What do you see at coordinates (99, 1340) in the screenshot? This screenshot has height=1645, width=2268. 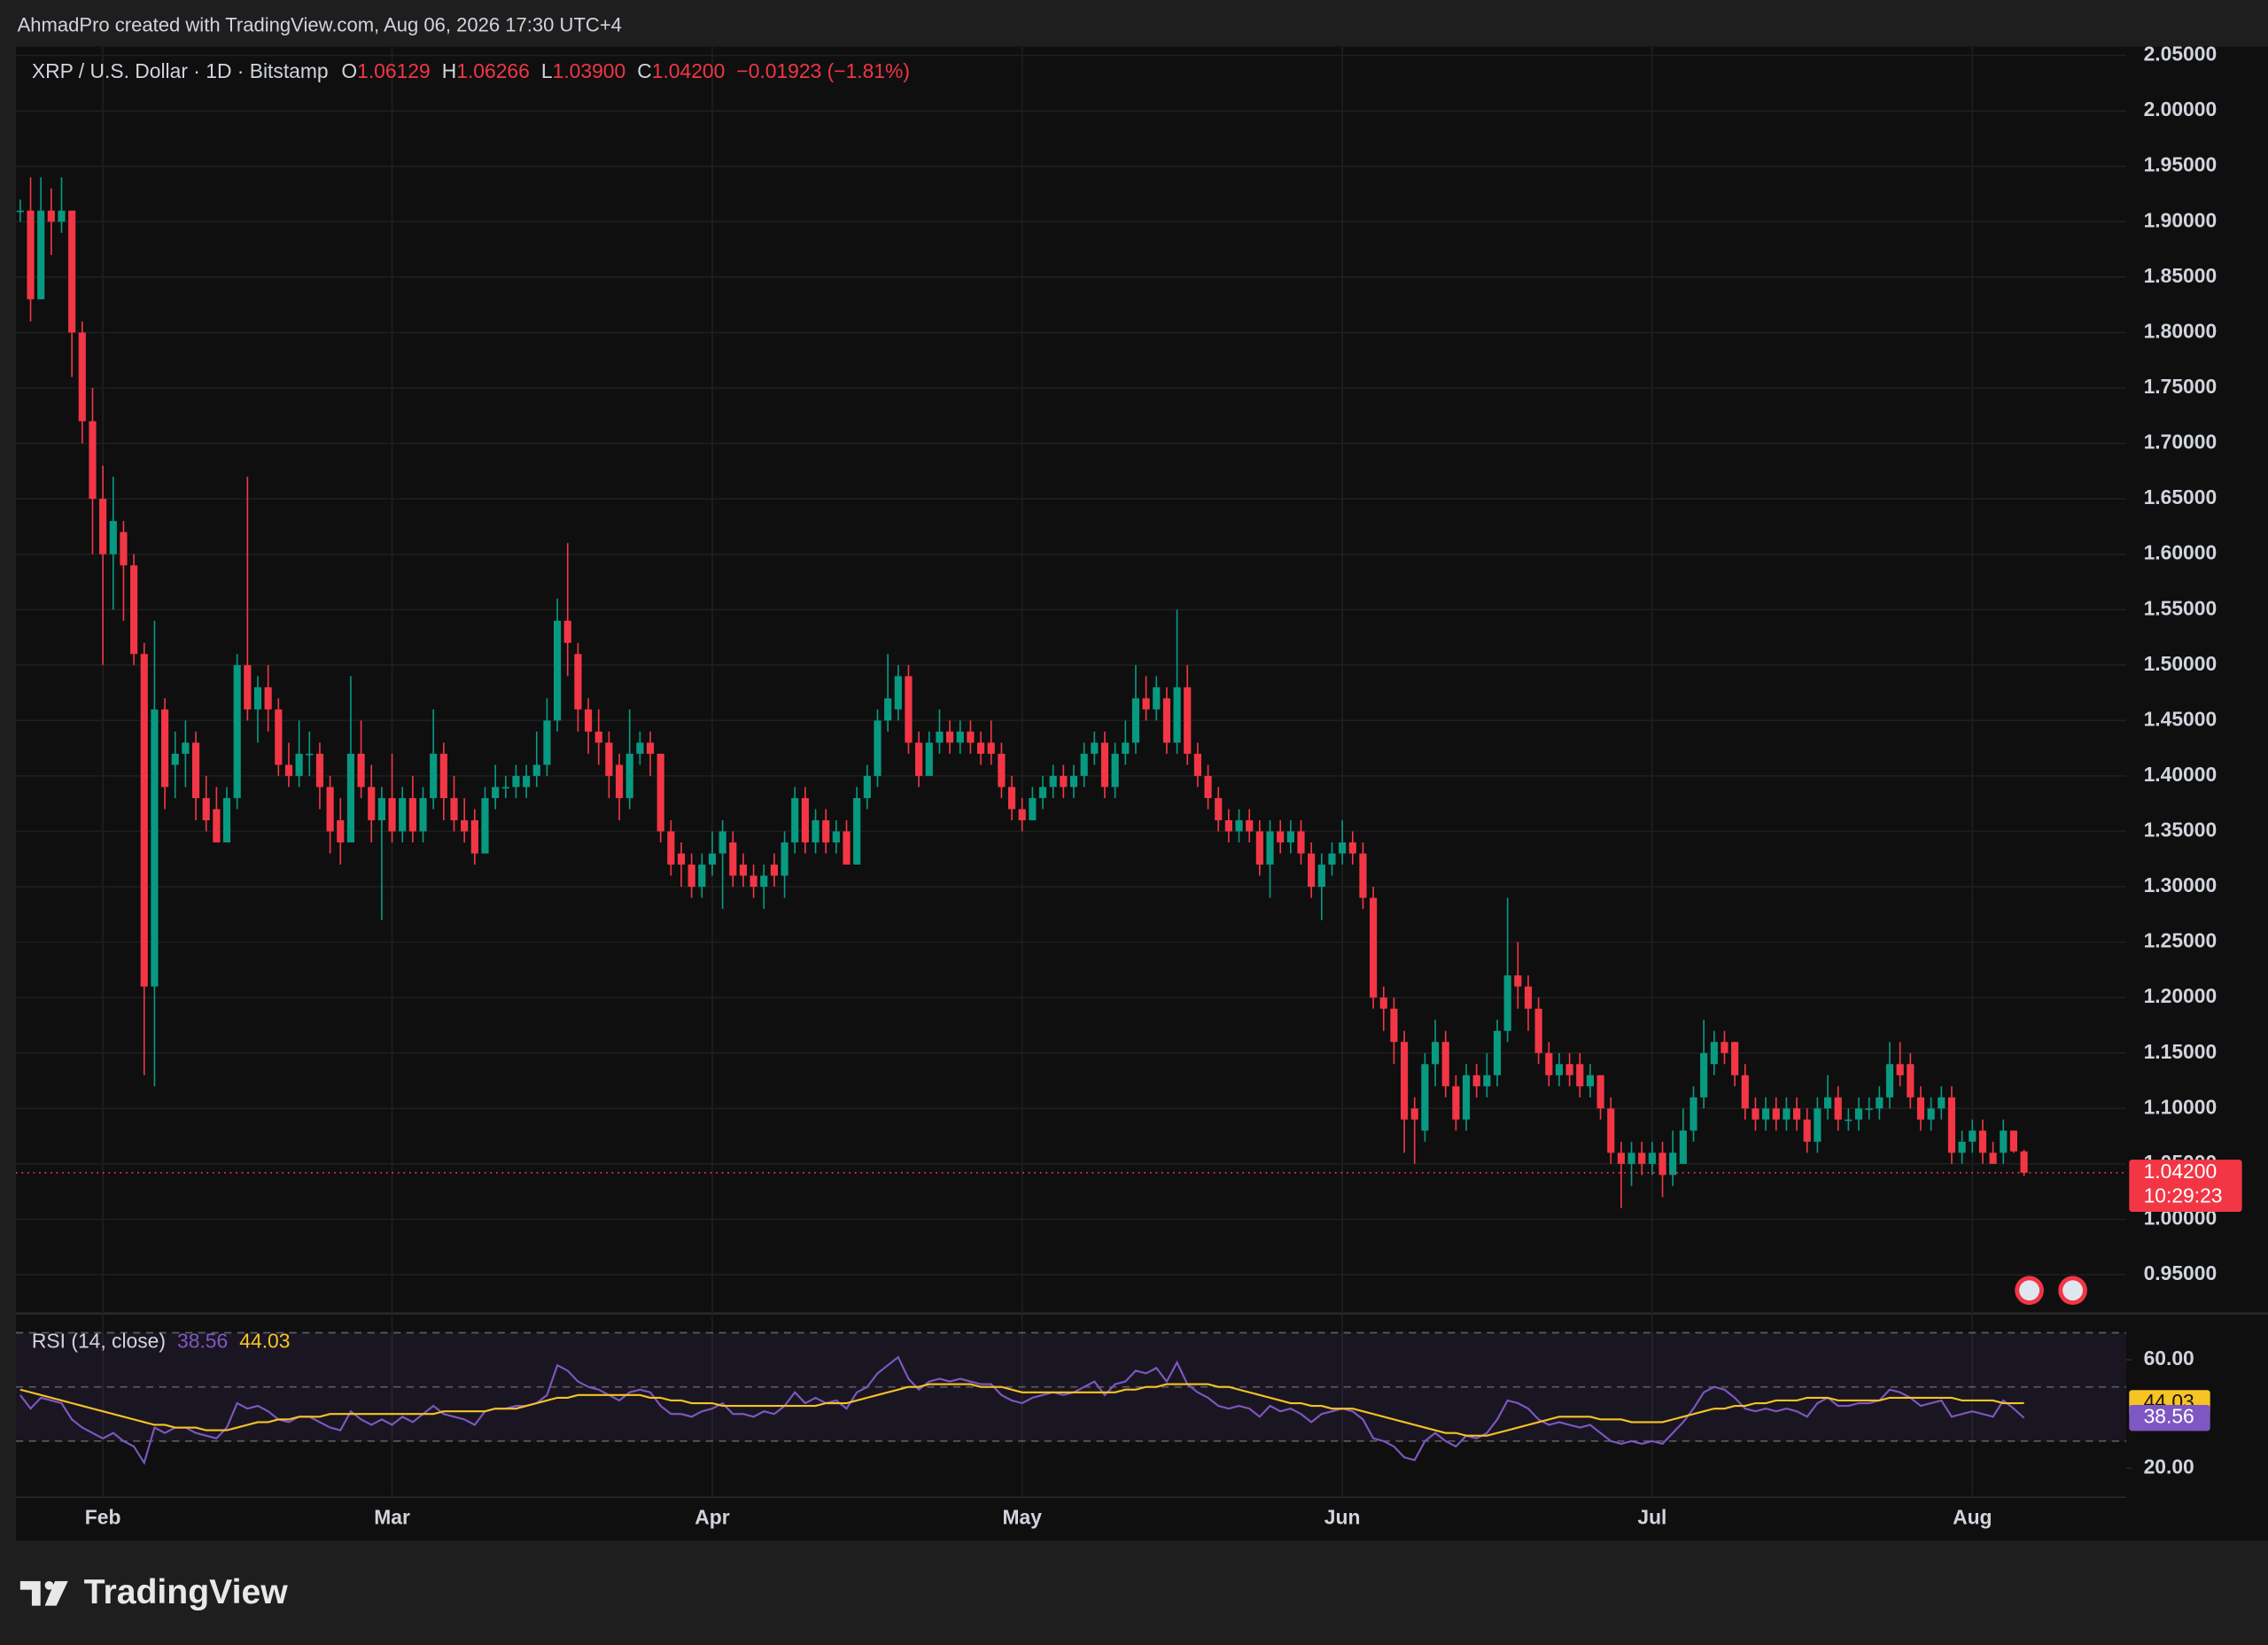 I see `rsi-title: RSI (14, close)` at bounding box center [99, 1340].